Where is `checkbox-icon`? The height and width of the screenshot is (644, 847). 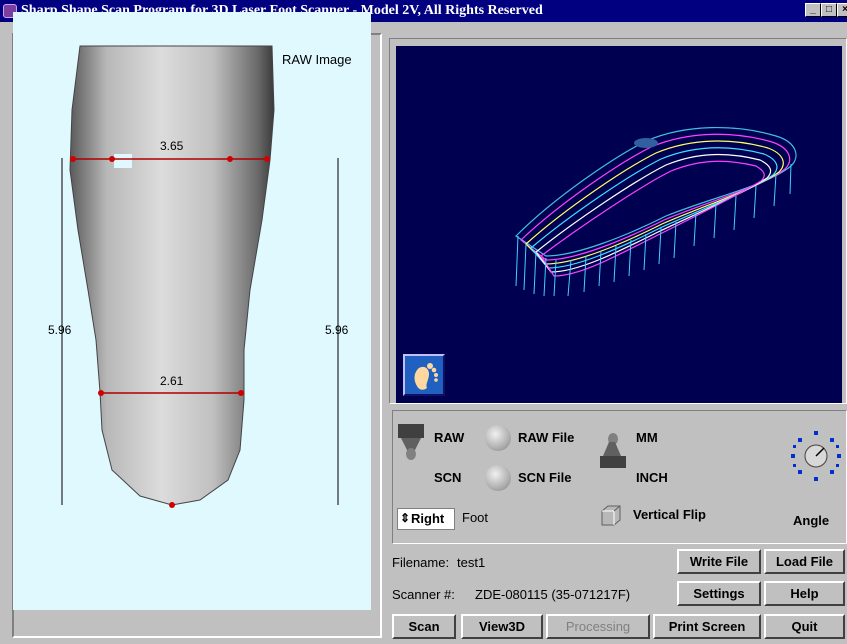
checkbox-icon is located at coordinates (611, 516).